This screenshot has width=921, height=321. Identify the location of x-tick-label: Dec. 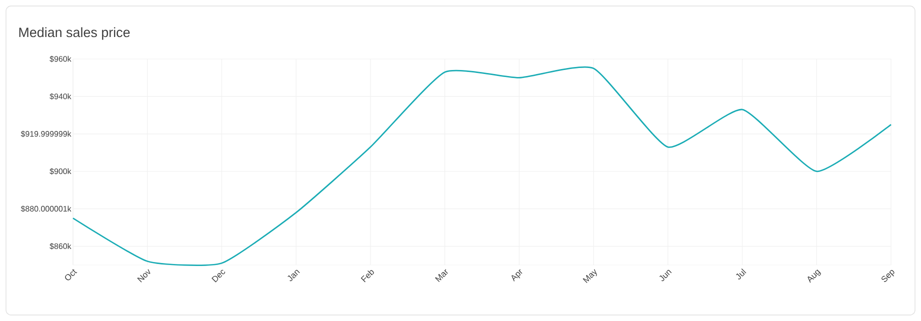
(219, 276).